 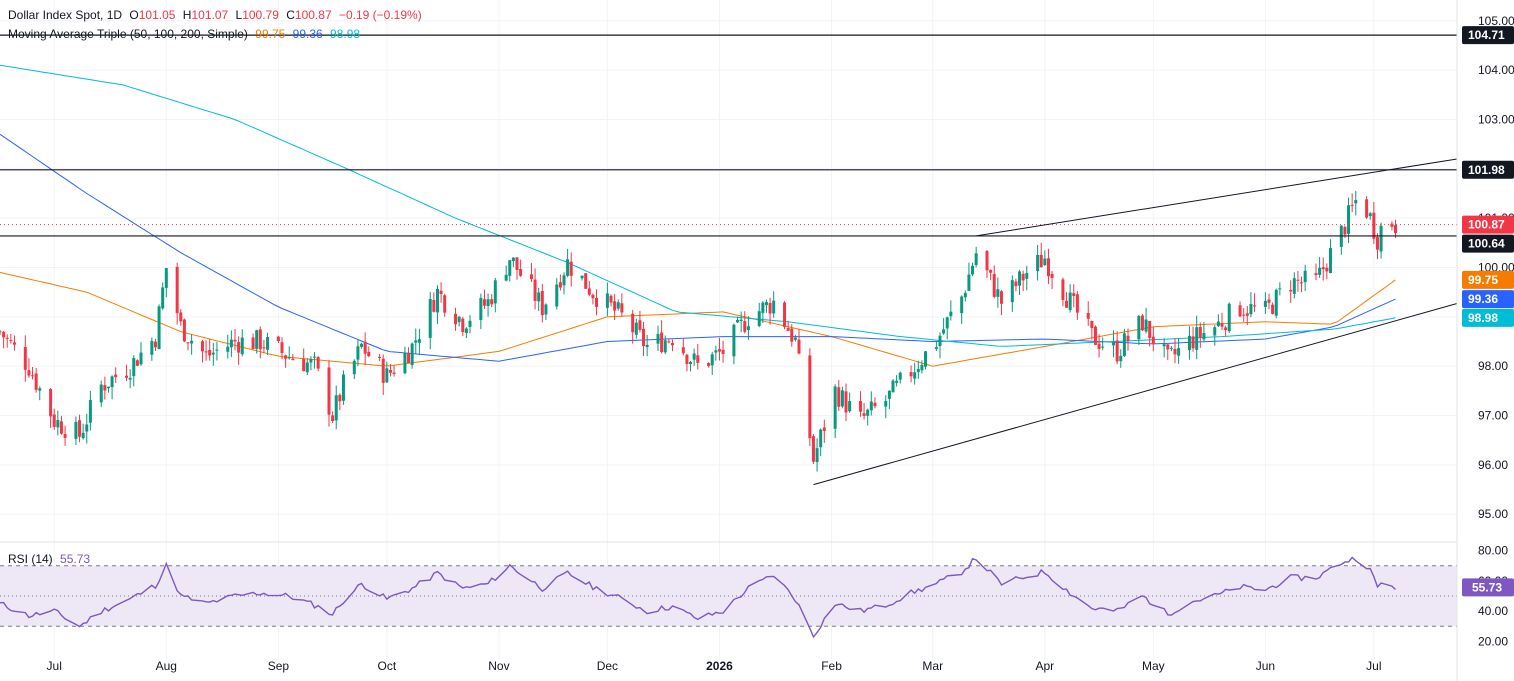 I want to click on x-tick-label: Dec, so click(x=607, y=666).